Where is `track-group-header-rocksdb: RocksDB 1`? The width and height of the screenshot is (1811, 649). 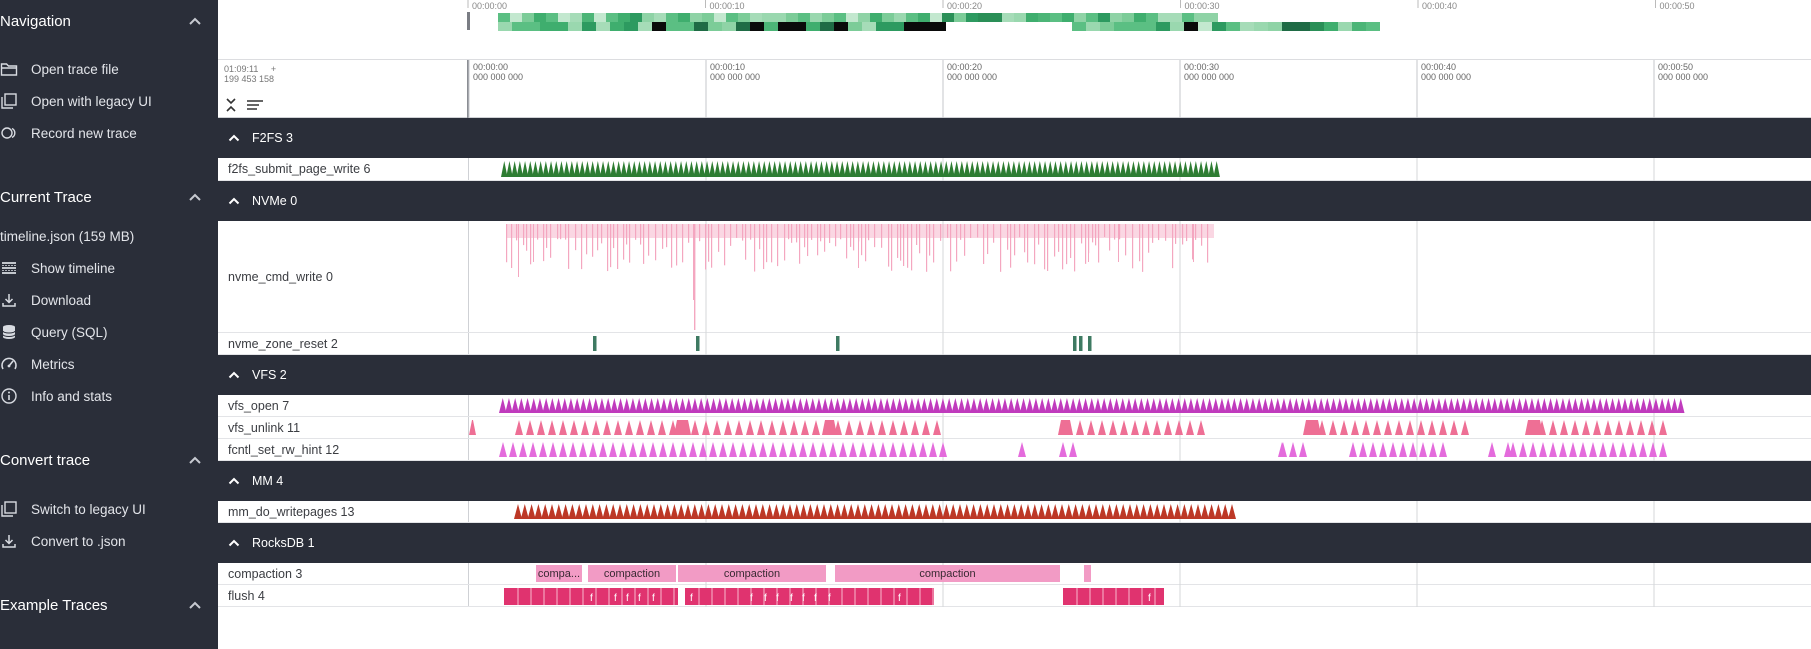
track-group-header-rocksdb: RocksDB 1 is located at coordinates (1014, 543).